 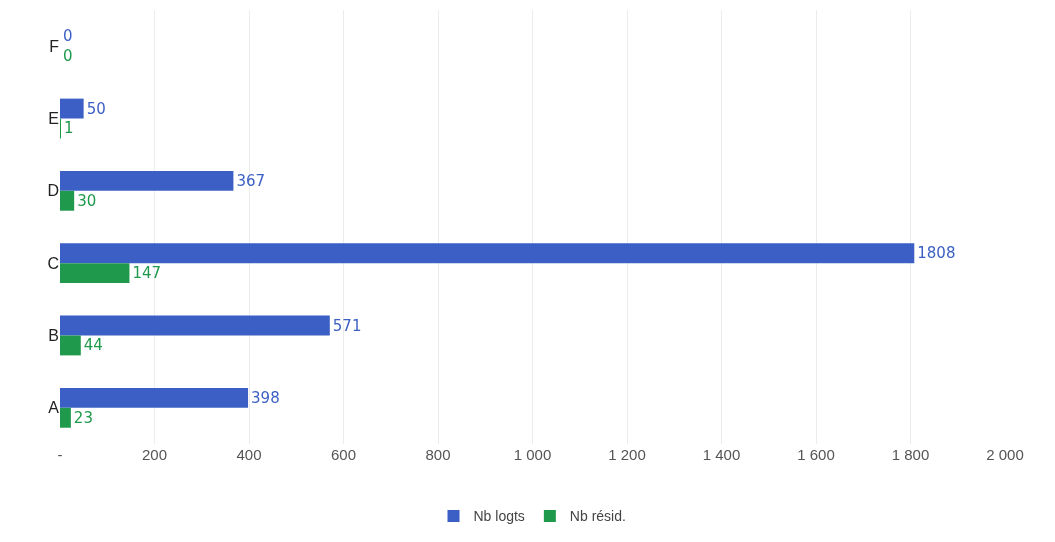 I want to click on x-tick-label: 600, so click(x=343, y=454).